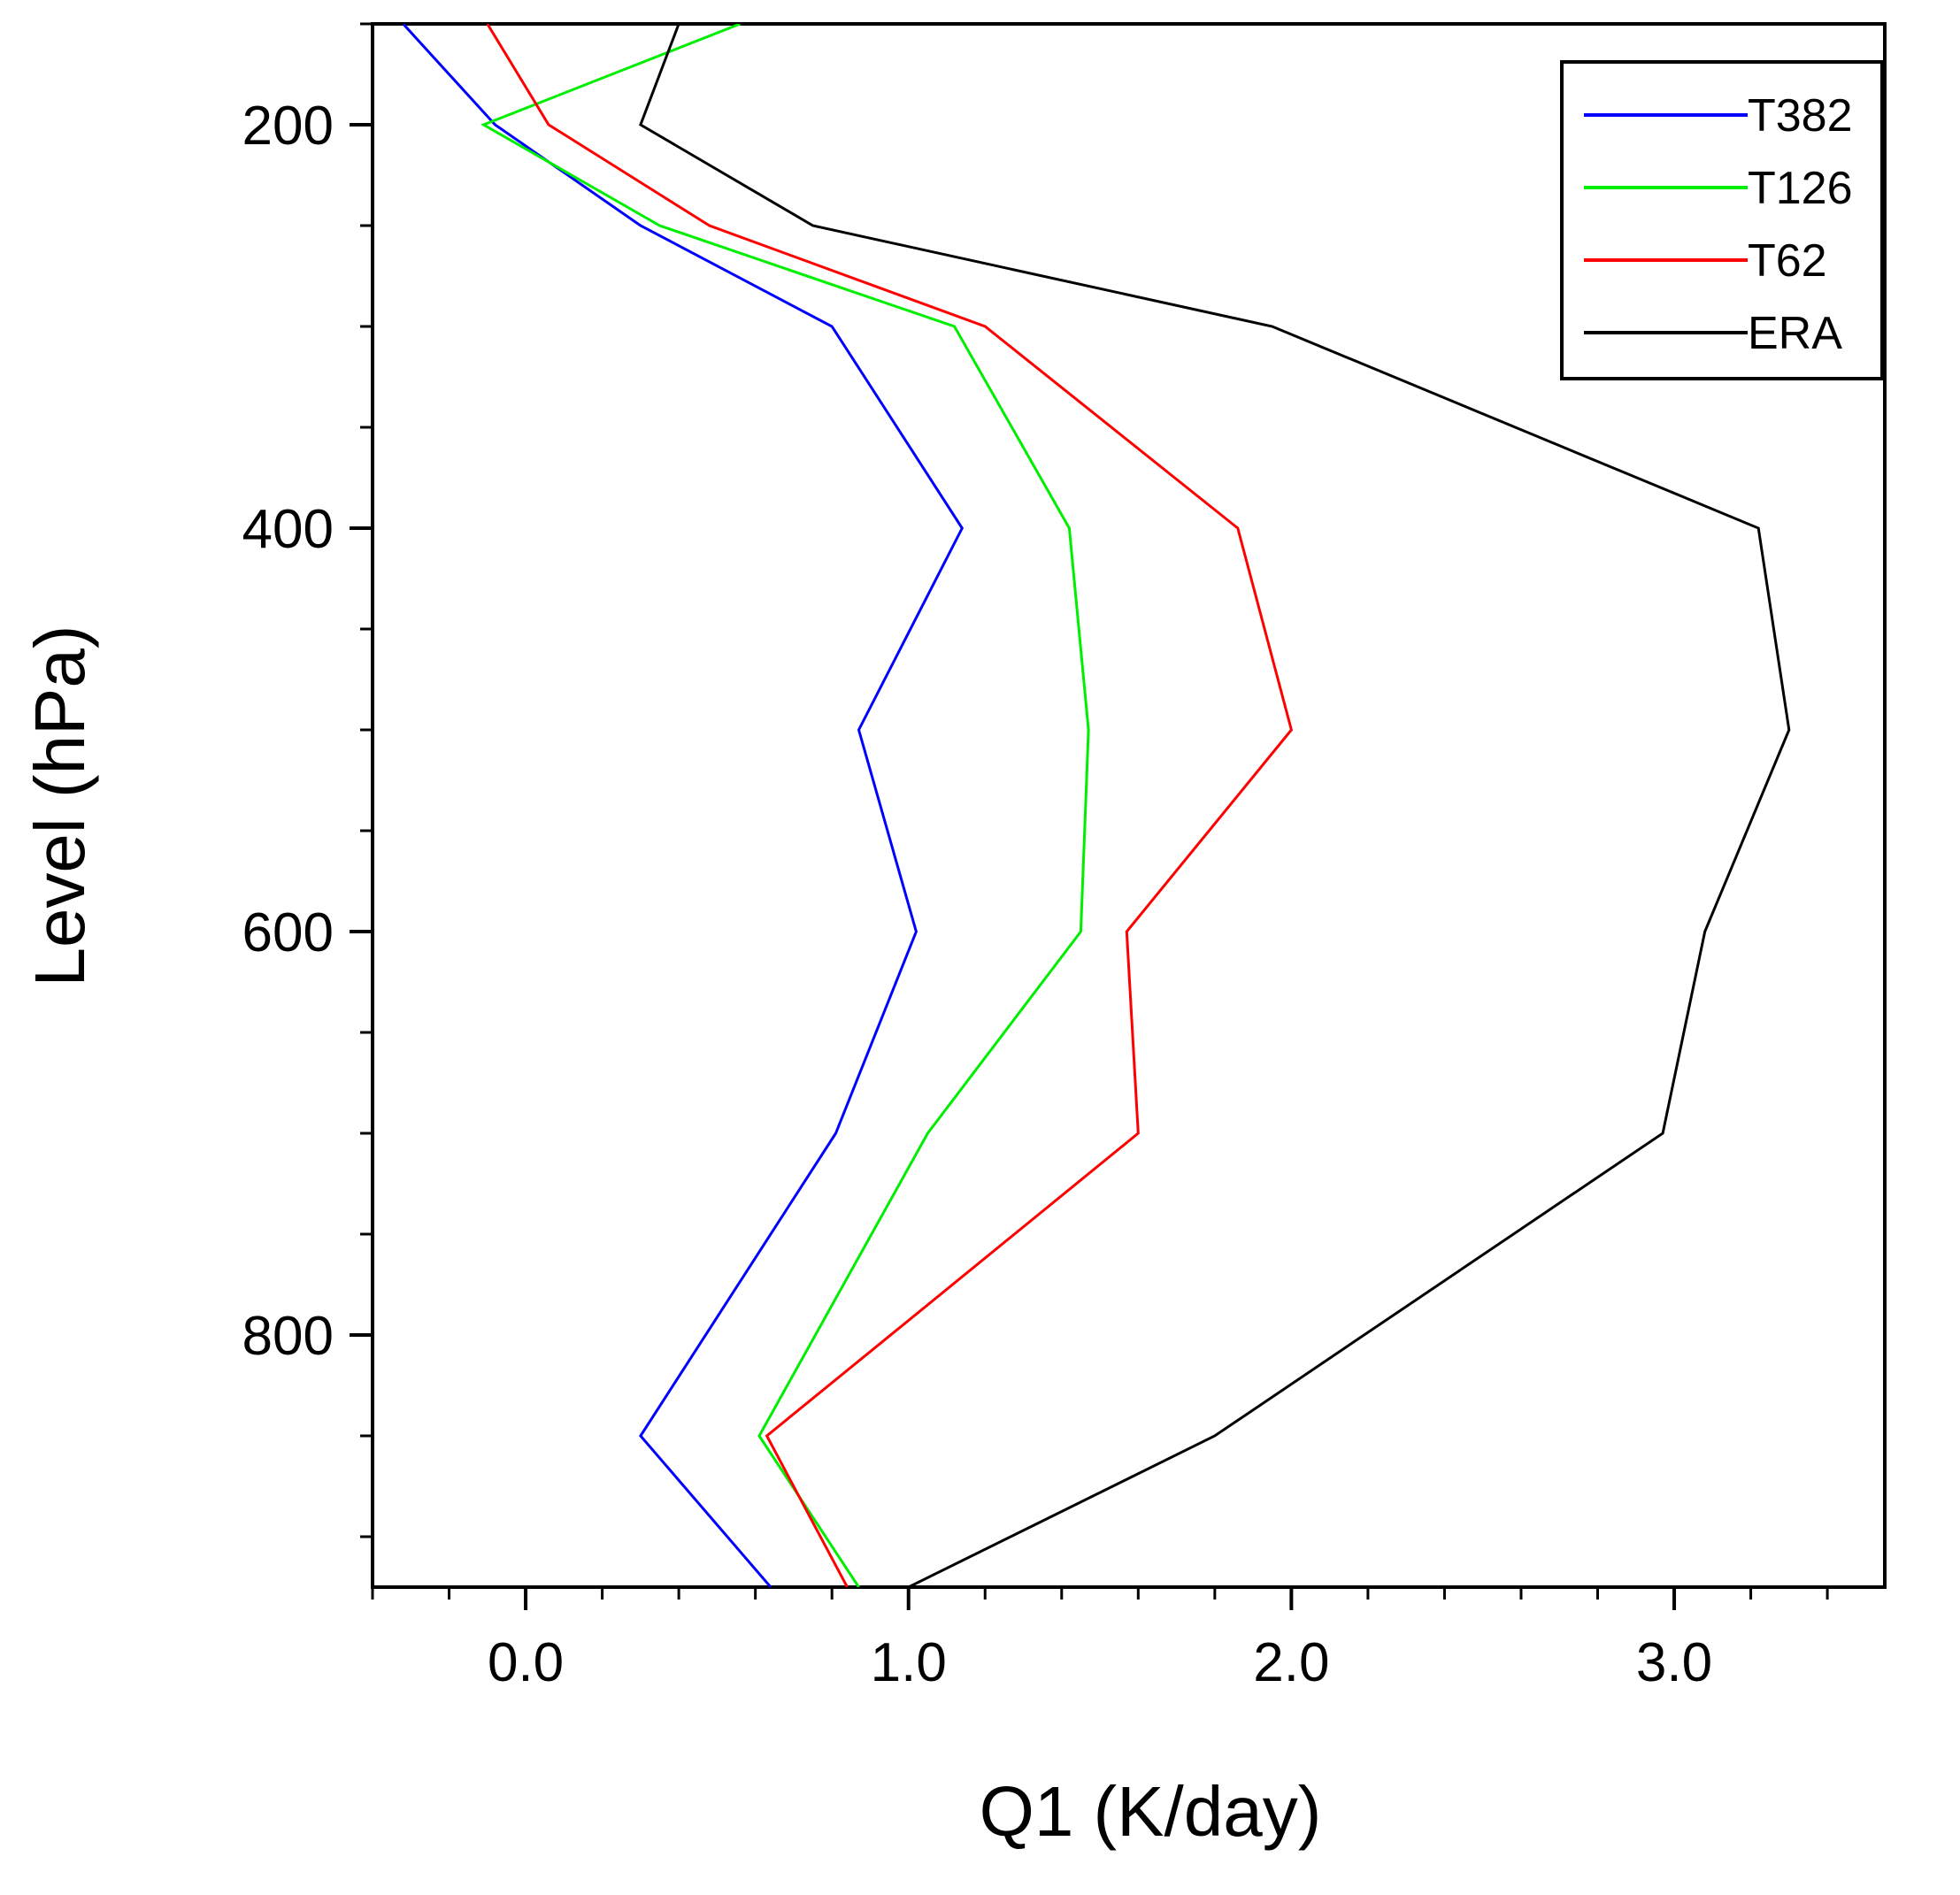 The image size is (1960, 1895). Describe the element at coordinates (1100, 1662) in the screenshot. I see `x-tick-labels: 0.0 1.0 2.0 3.0` at that location.